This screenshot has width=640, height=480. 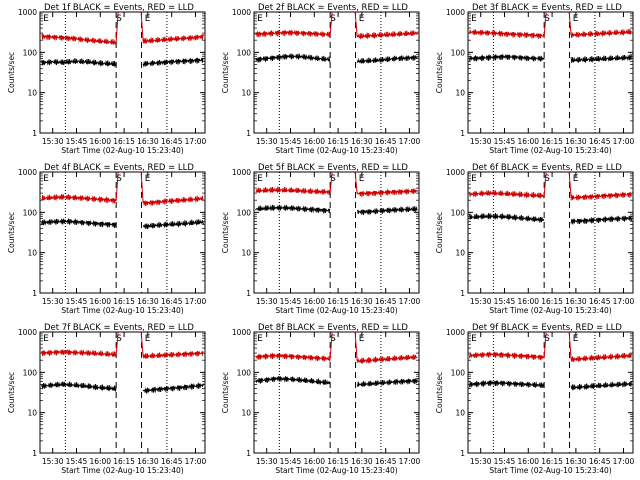 What do you see at coordinates (119, 8) in the screenshot?
I see `chart-title: Det 1f BLACK = Events, RED = LLD` at bounding box center [119, 8].